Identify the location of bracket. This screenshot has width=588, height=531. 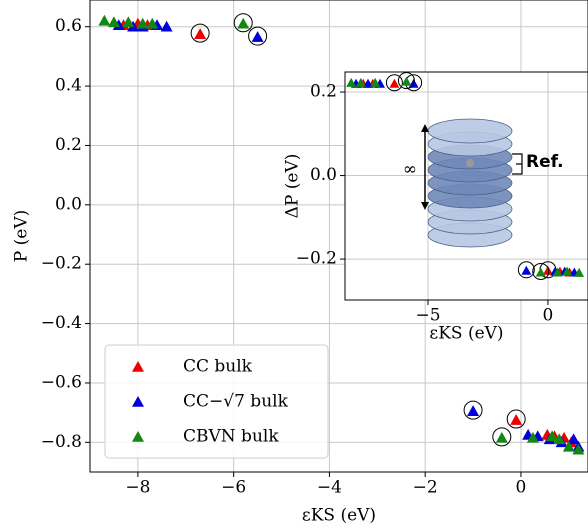
(517, 164).